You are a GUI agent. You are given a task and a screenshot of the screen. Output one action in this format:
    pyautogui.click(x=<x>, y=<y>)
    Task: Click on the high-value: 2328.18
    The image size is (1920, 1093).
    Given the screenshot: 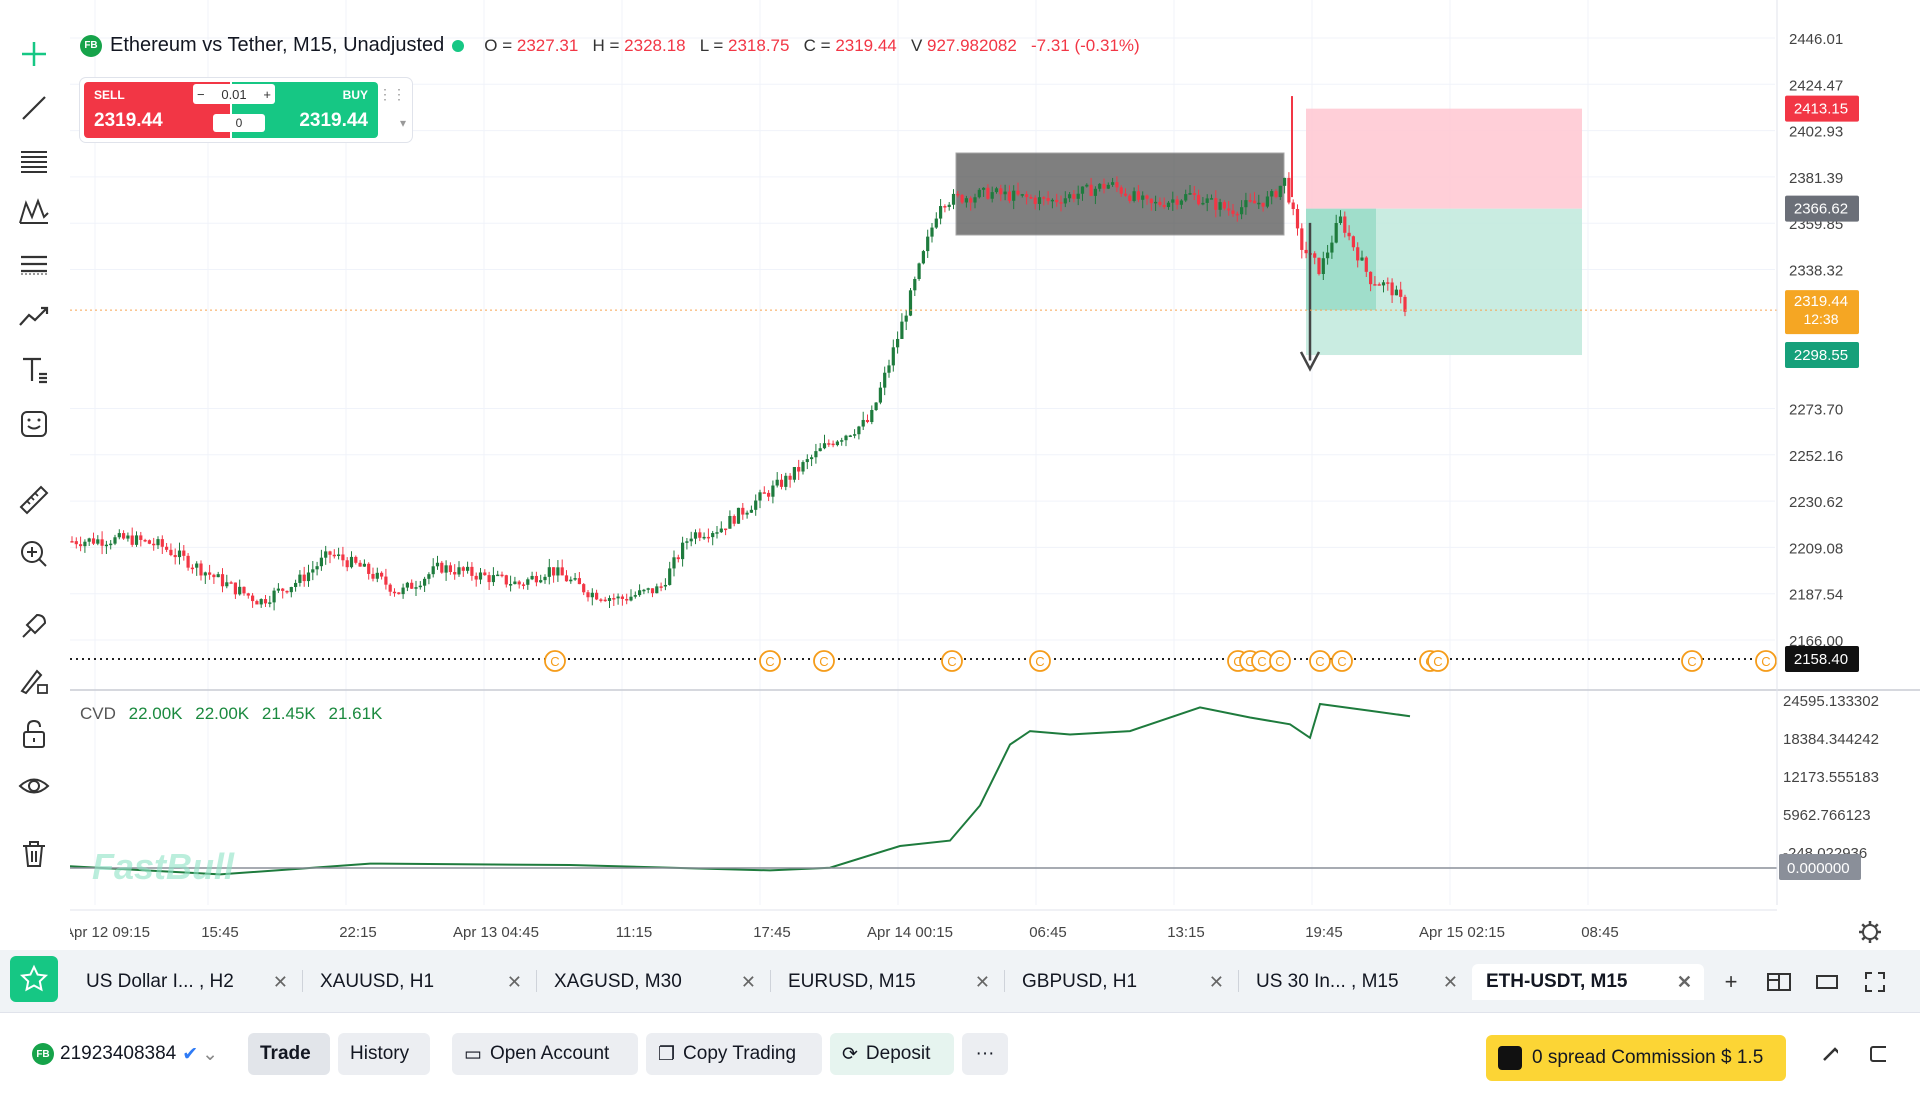 What is the action you would take?
    pyautogui.click(x=655, y=45)
    